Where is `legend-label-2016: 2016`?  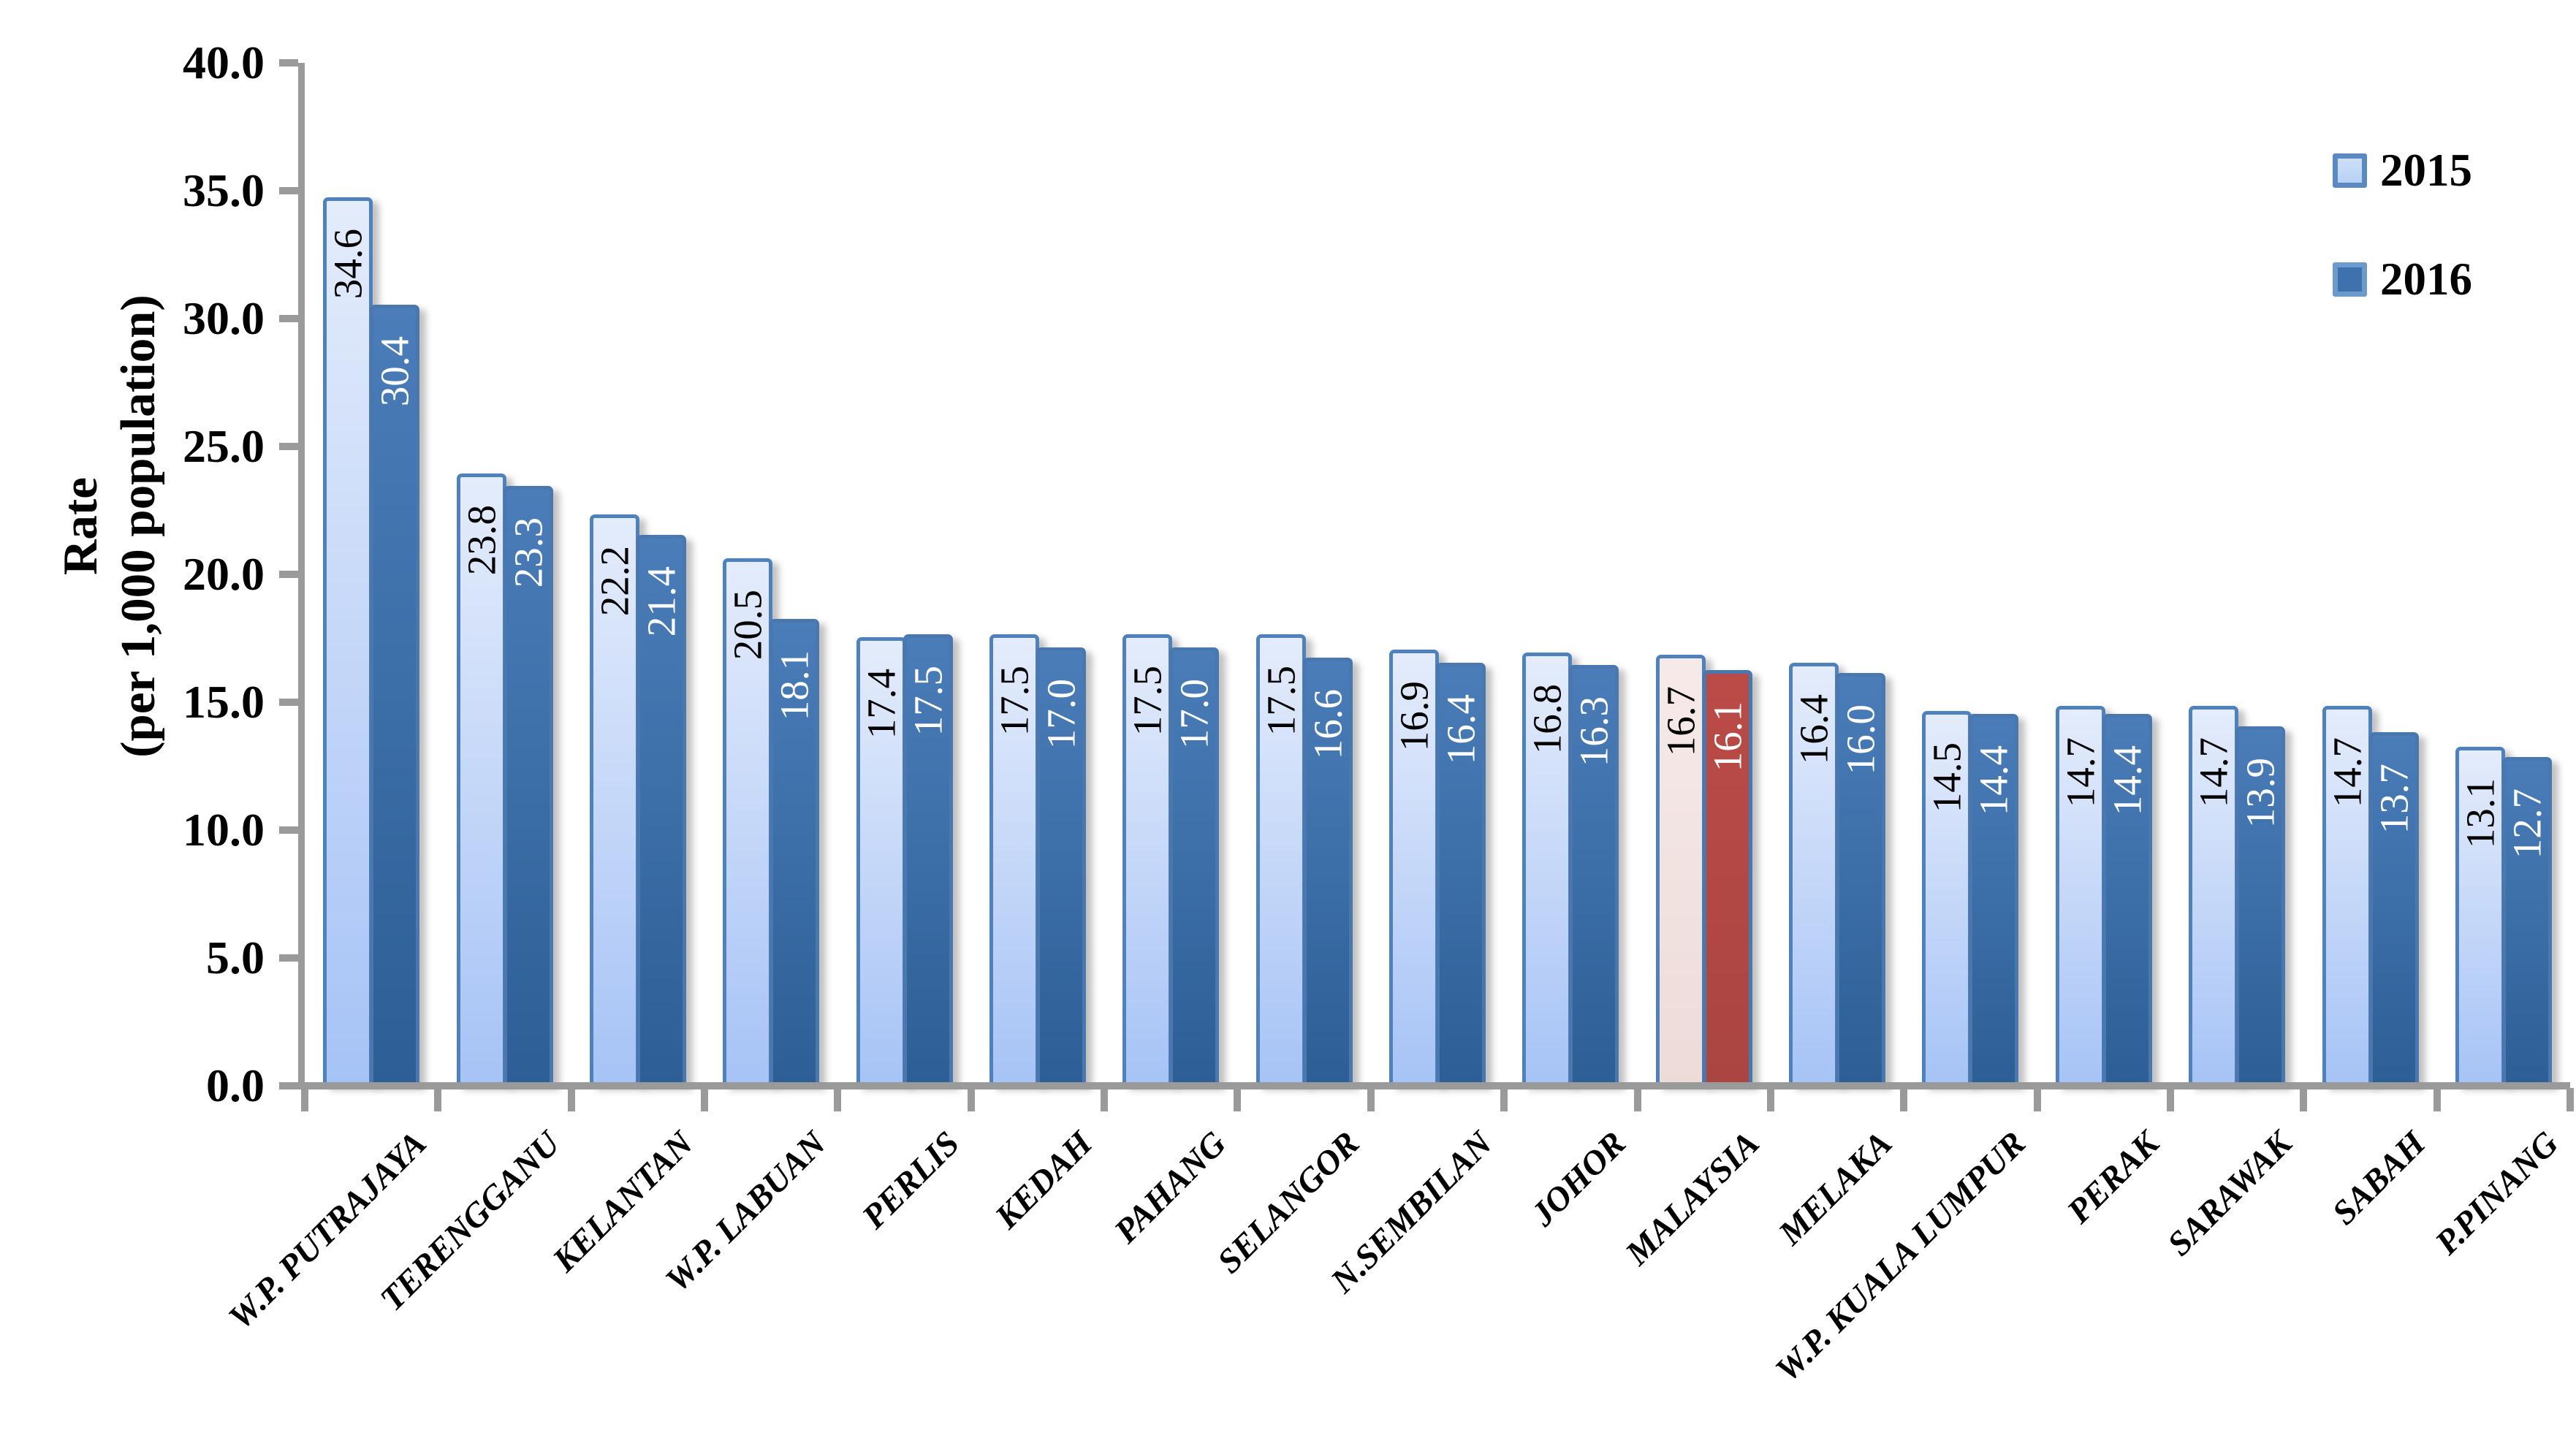 legend-label-2016: 2016 is located at coordinates (2426, 279).